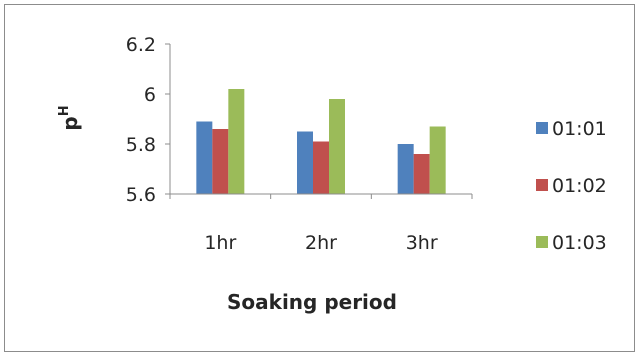 This screenshot has height=358, width=641. Describe the element at coordinates (321, 224) in the screenshot. I see `x-ticks: 1hr 2hr 3hr` at that location.